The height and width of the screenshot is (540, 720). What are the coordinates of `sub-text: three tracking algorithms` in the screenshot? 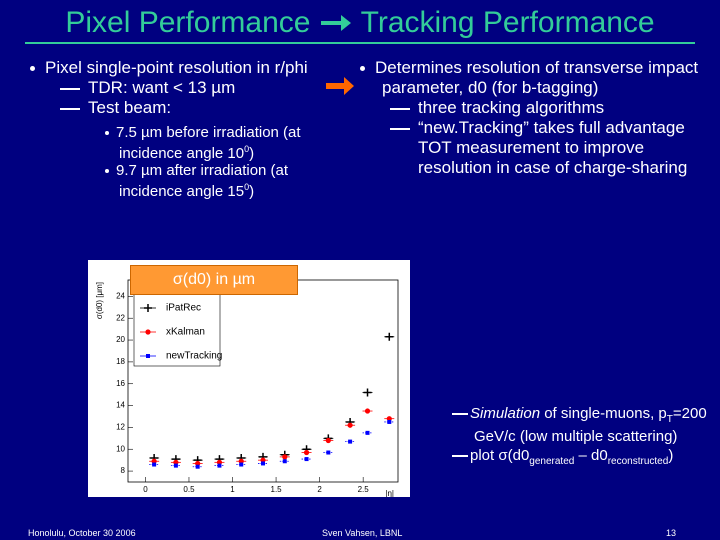 It's located at (511, 107).